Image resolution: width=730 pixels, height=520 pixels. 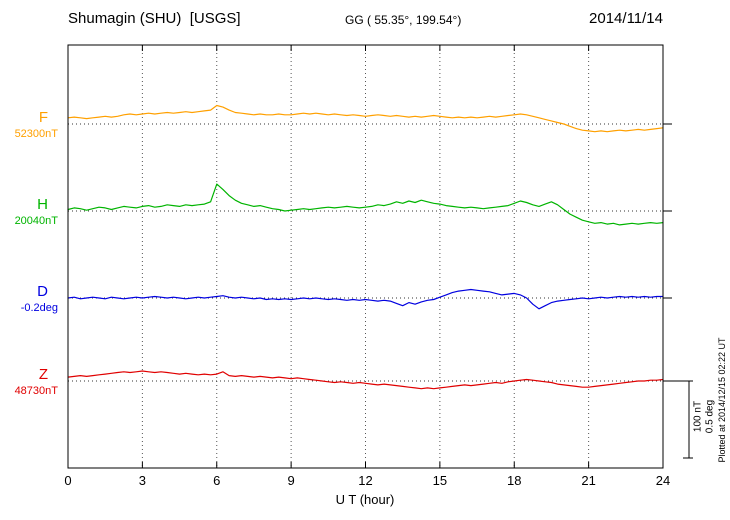 What do you see at coordinates (722, 400) in the screenshot?
I see `plotted-at-note: Plotted at 2014/12/15 02:22 UT` at bounding box center [722, 400].